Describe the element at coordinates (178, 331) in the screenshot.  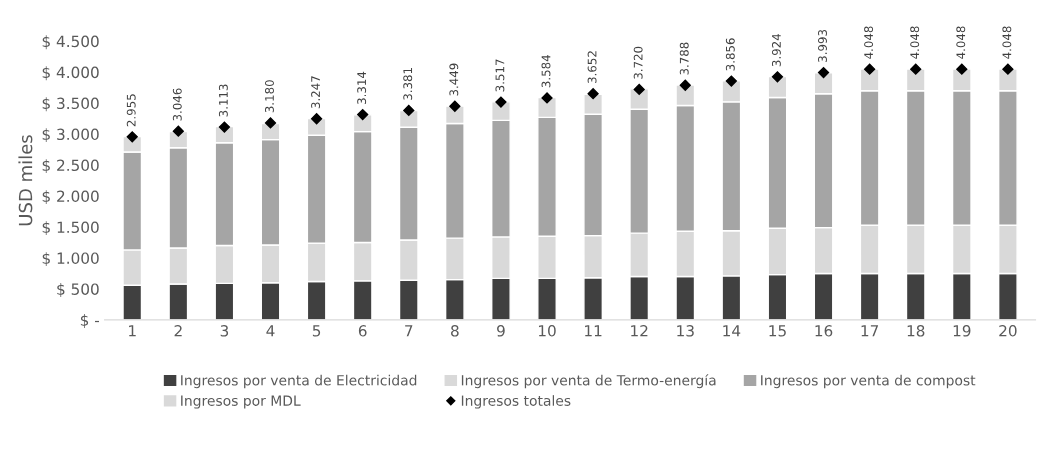
I see `x-tick-label: 2` at that location.